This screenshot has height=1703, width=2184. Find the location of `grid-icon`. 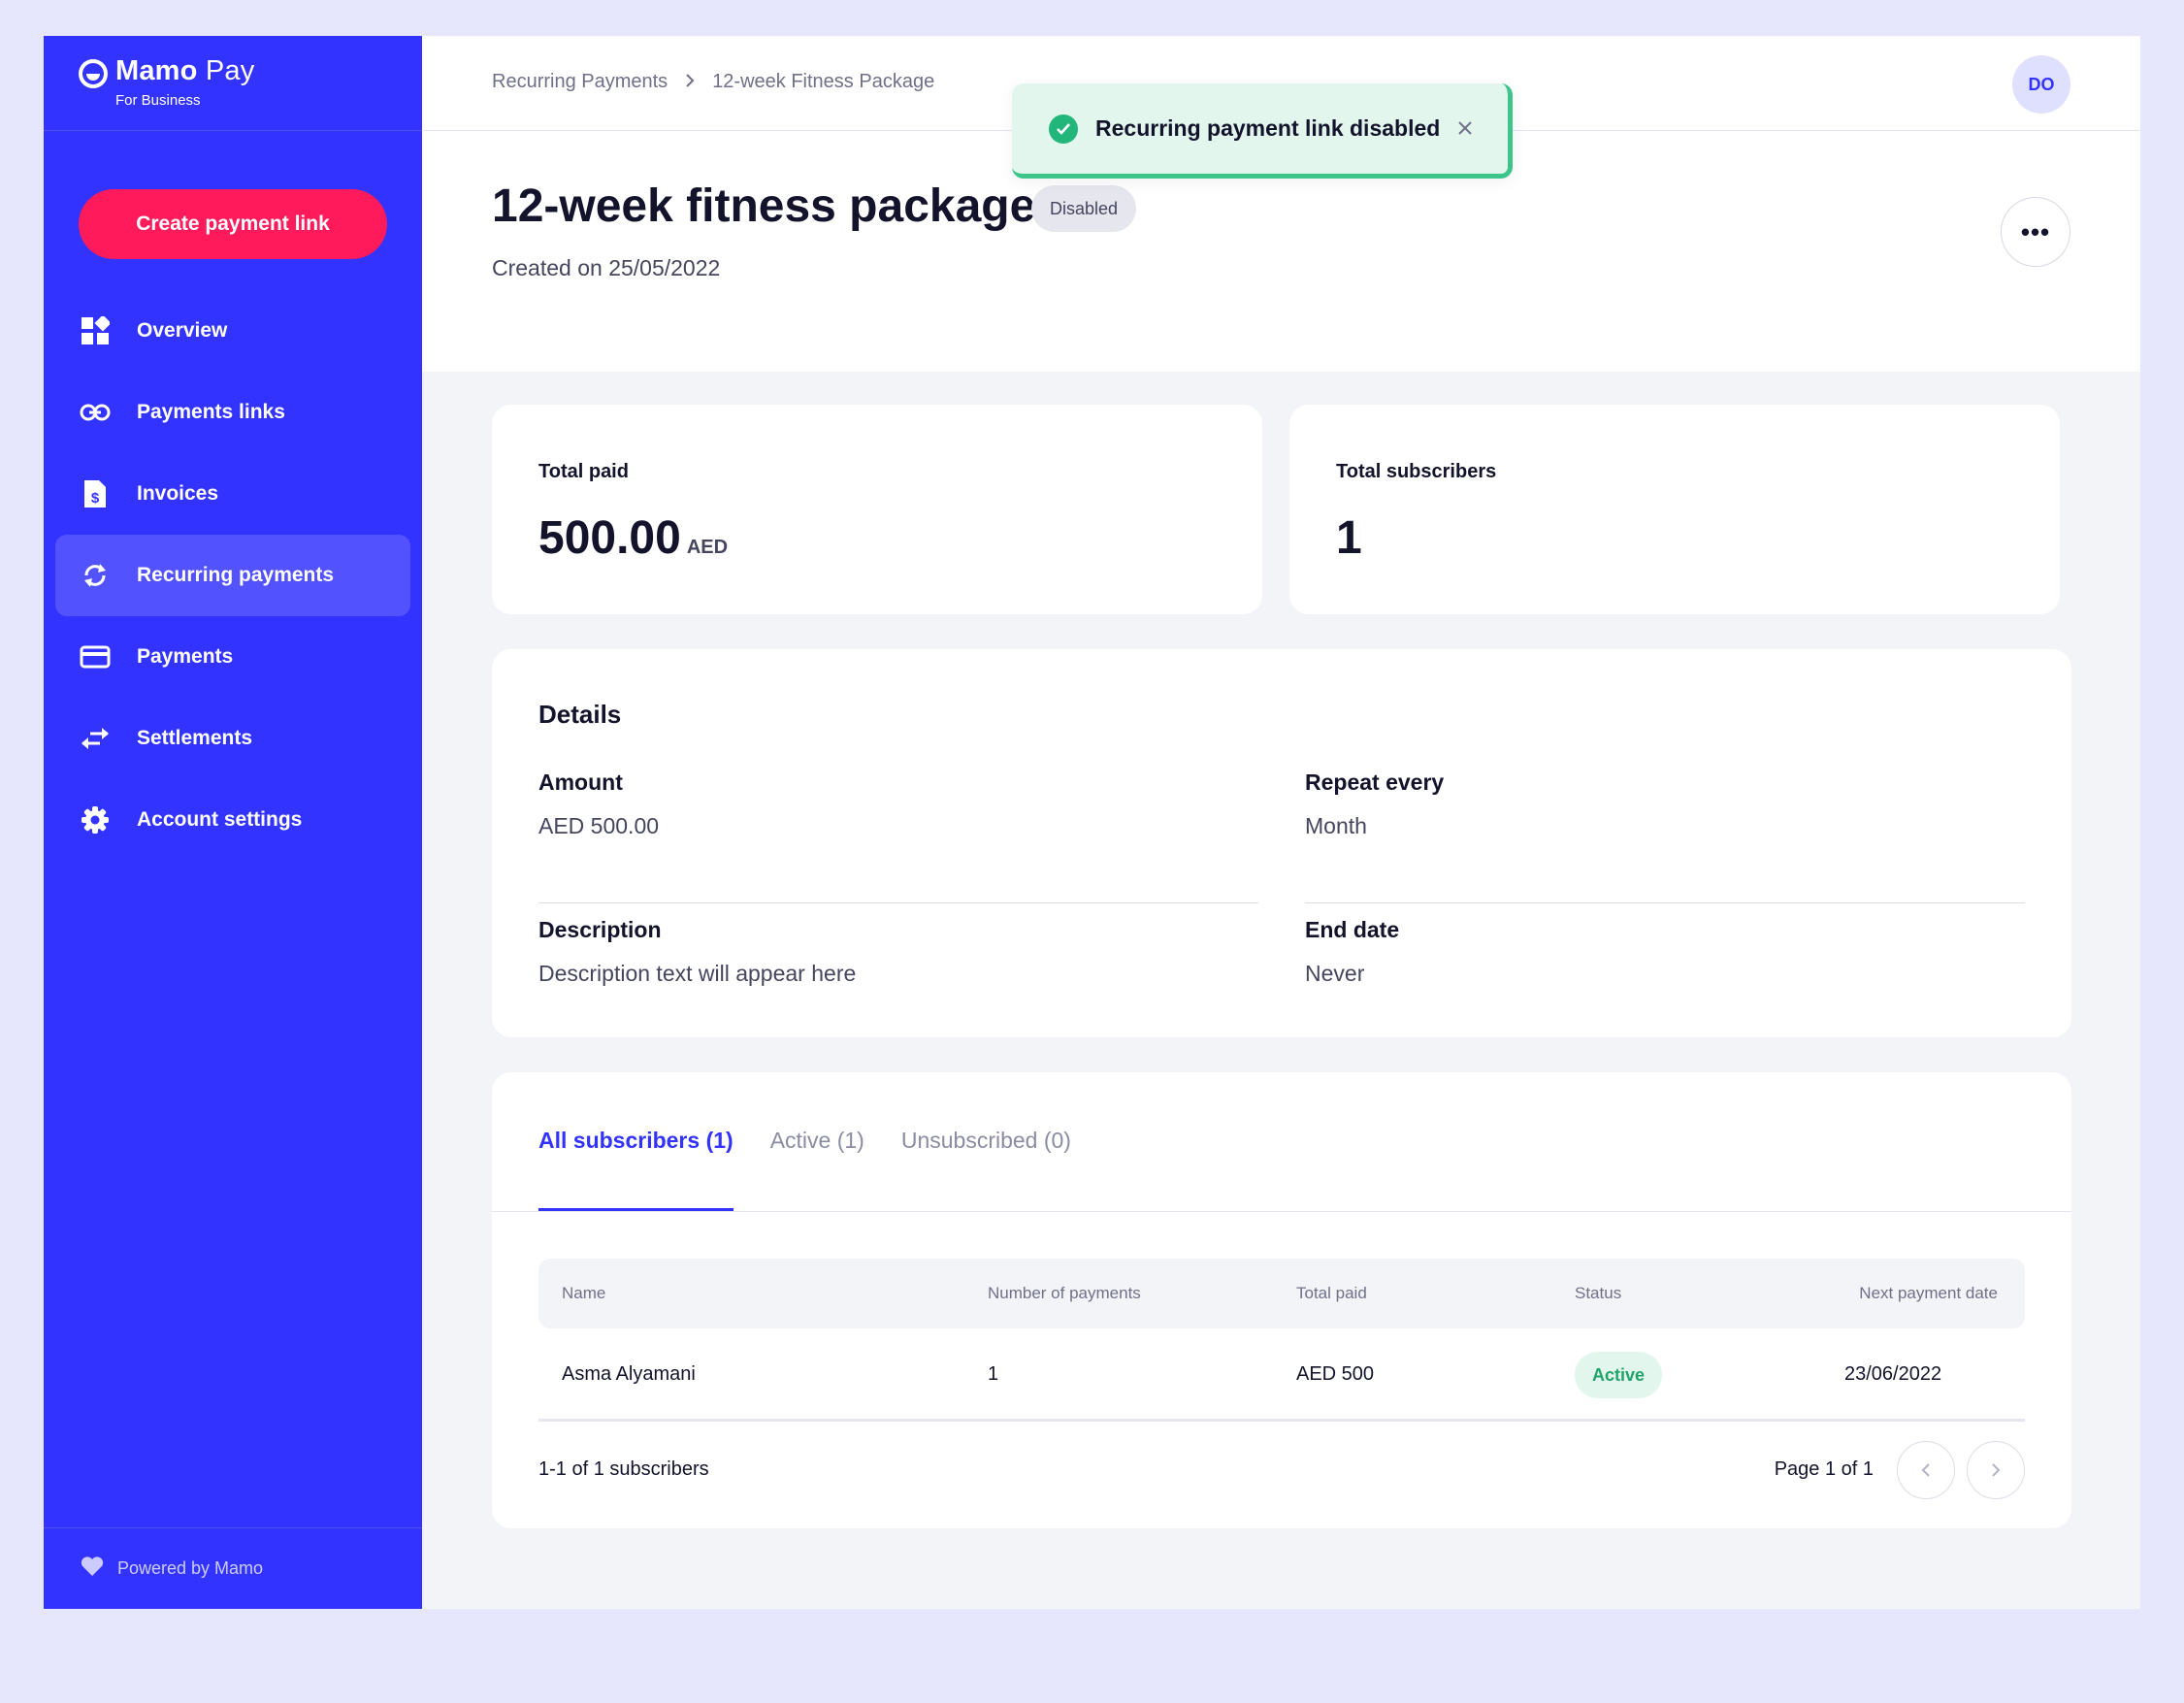

grid-icon is located at coordinates (95, 330).